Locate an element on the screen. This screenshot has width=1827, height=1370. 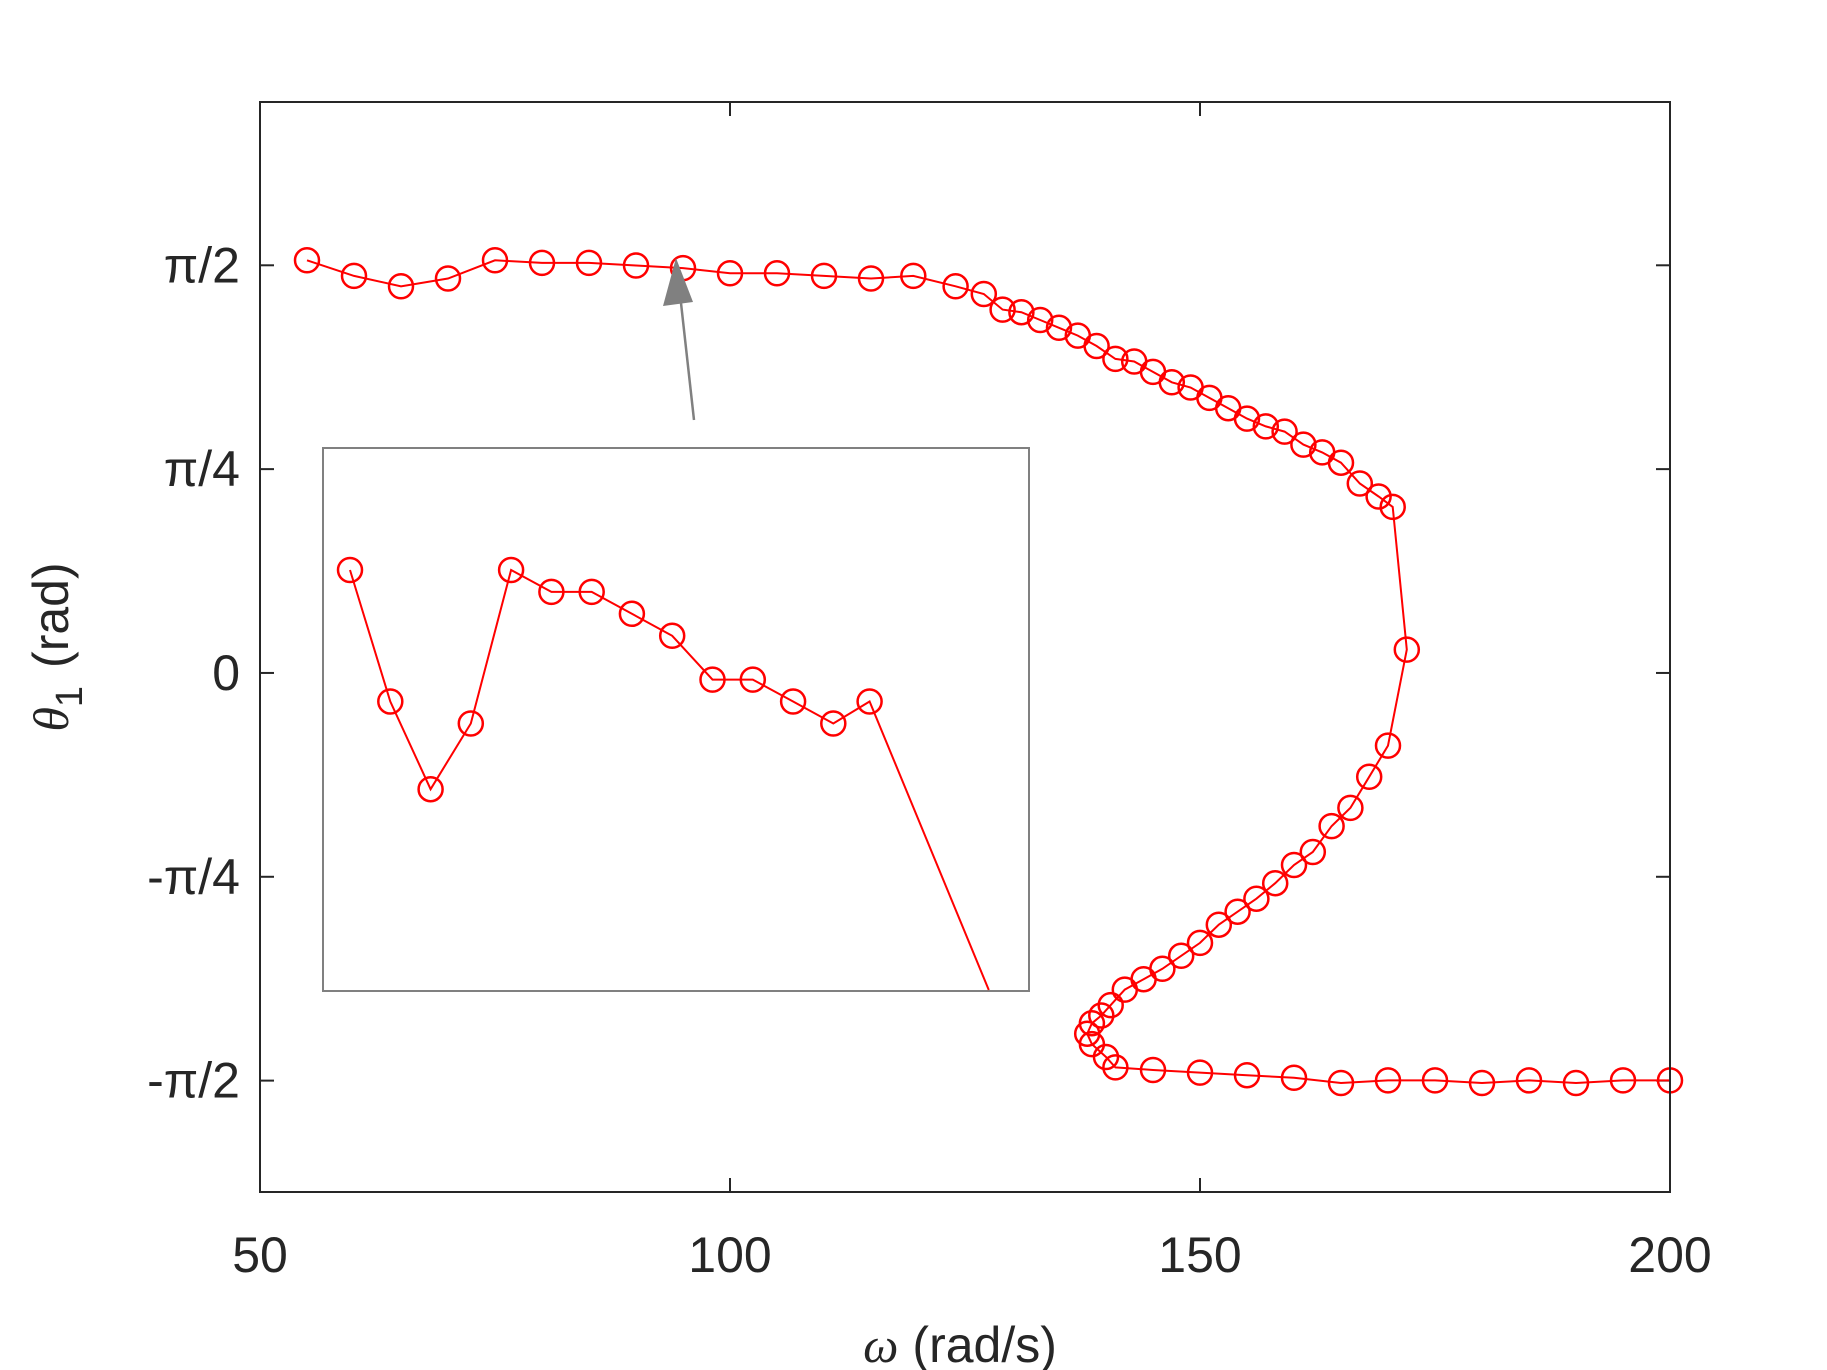
y-axis-title: θ1(rad) is located at coordinates (57, 646).